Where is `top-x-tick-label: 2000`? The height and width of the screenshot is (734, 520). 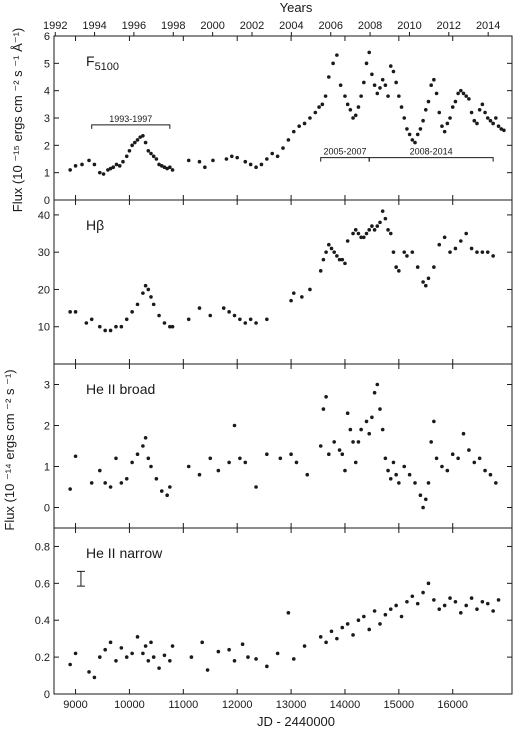 top-x-tick-label: 2000 is located at coordinates (212, 26).